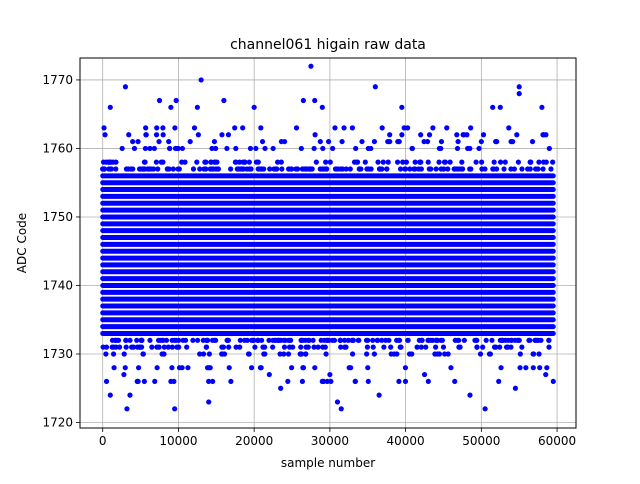 This screenshot has height=484, width=640. Describe the element at coordinates (328, 45) in the screenshot. I see `chart-title: channel061 higain raw data` at that location.